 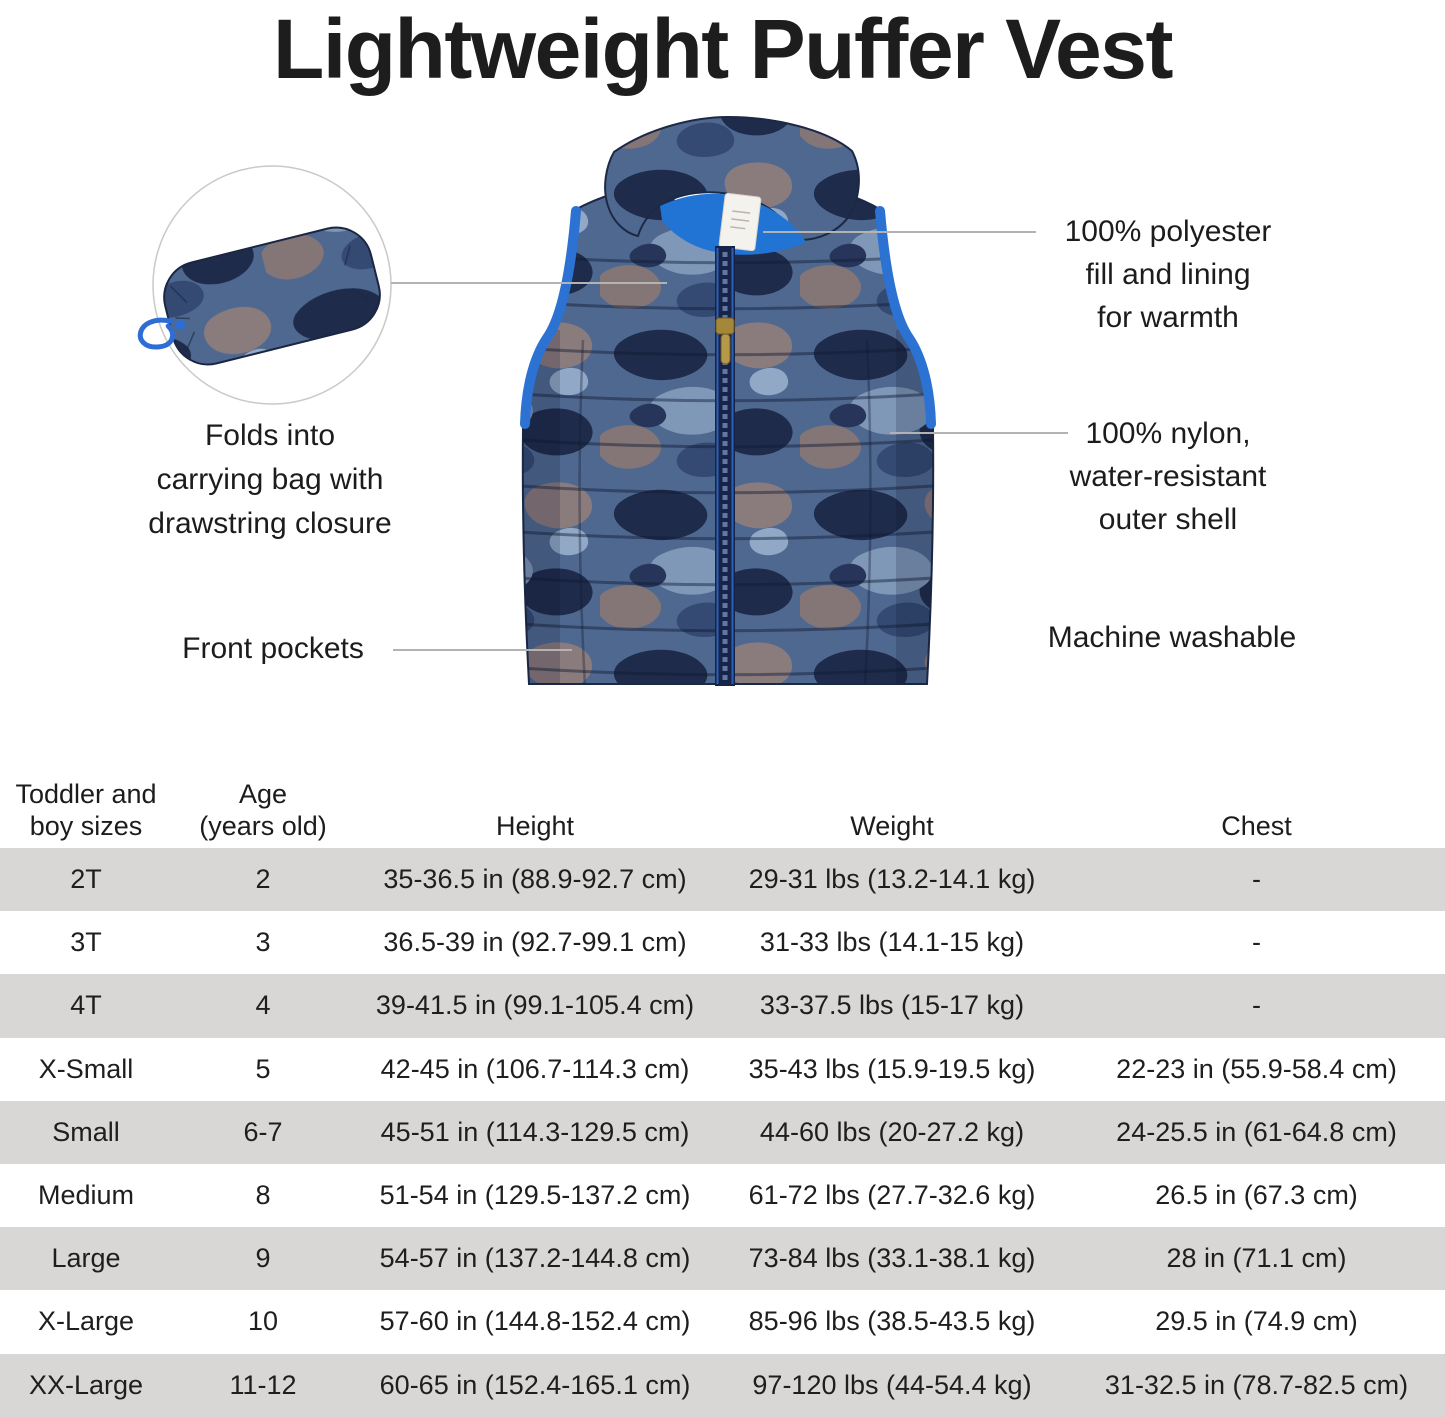 I want to click on header-cell: Height, so click(x=535, y=826).